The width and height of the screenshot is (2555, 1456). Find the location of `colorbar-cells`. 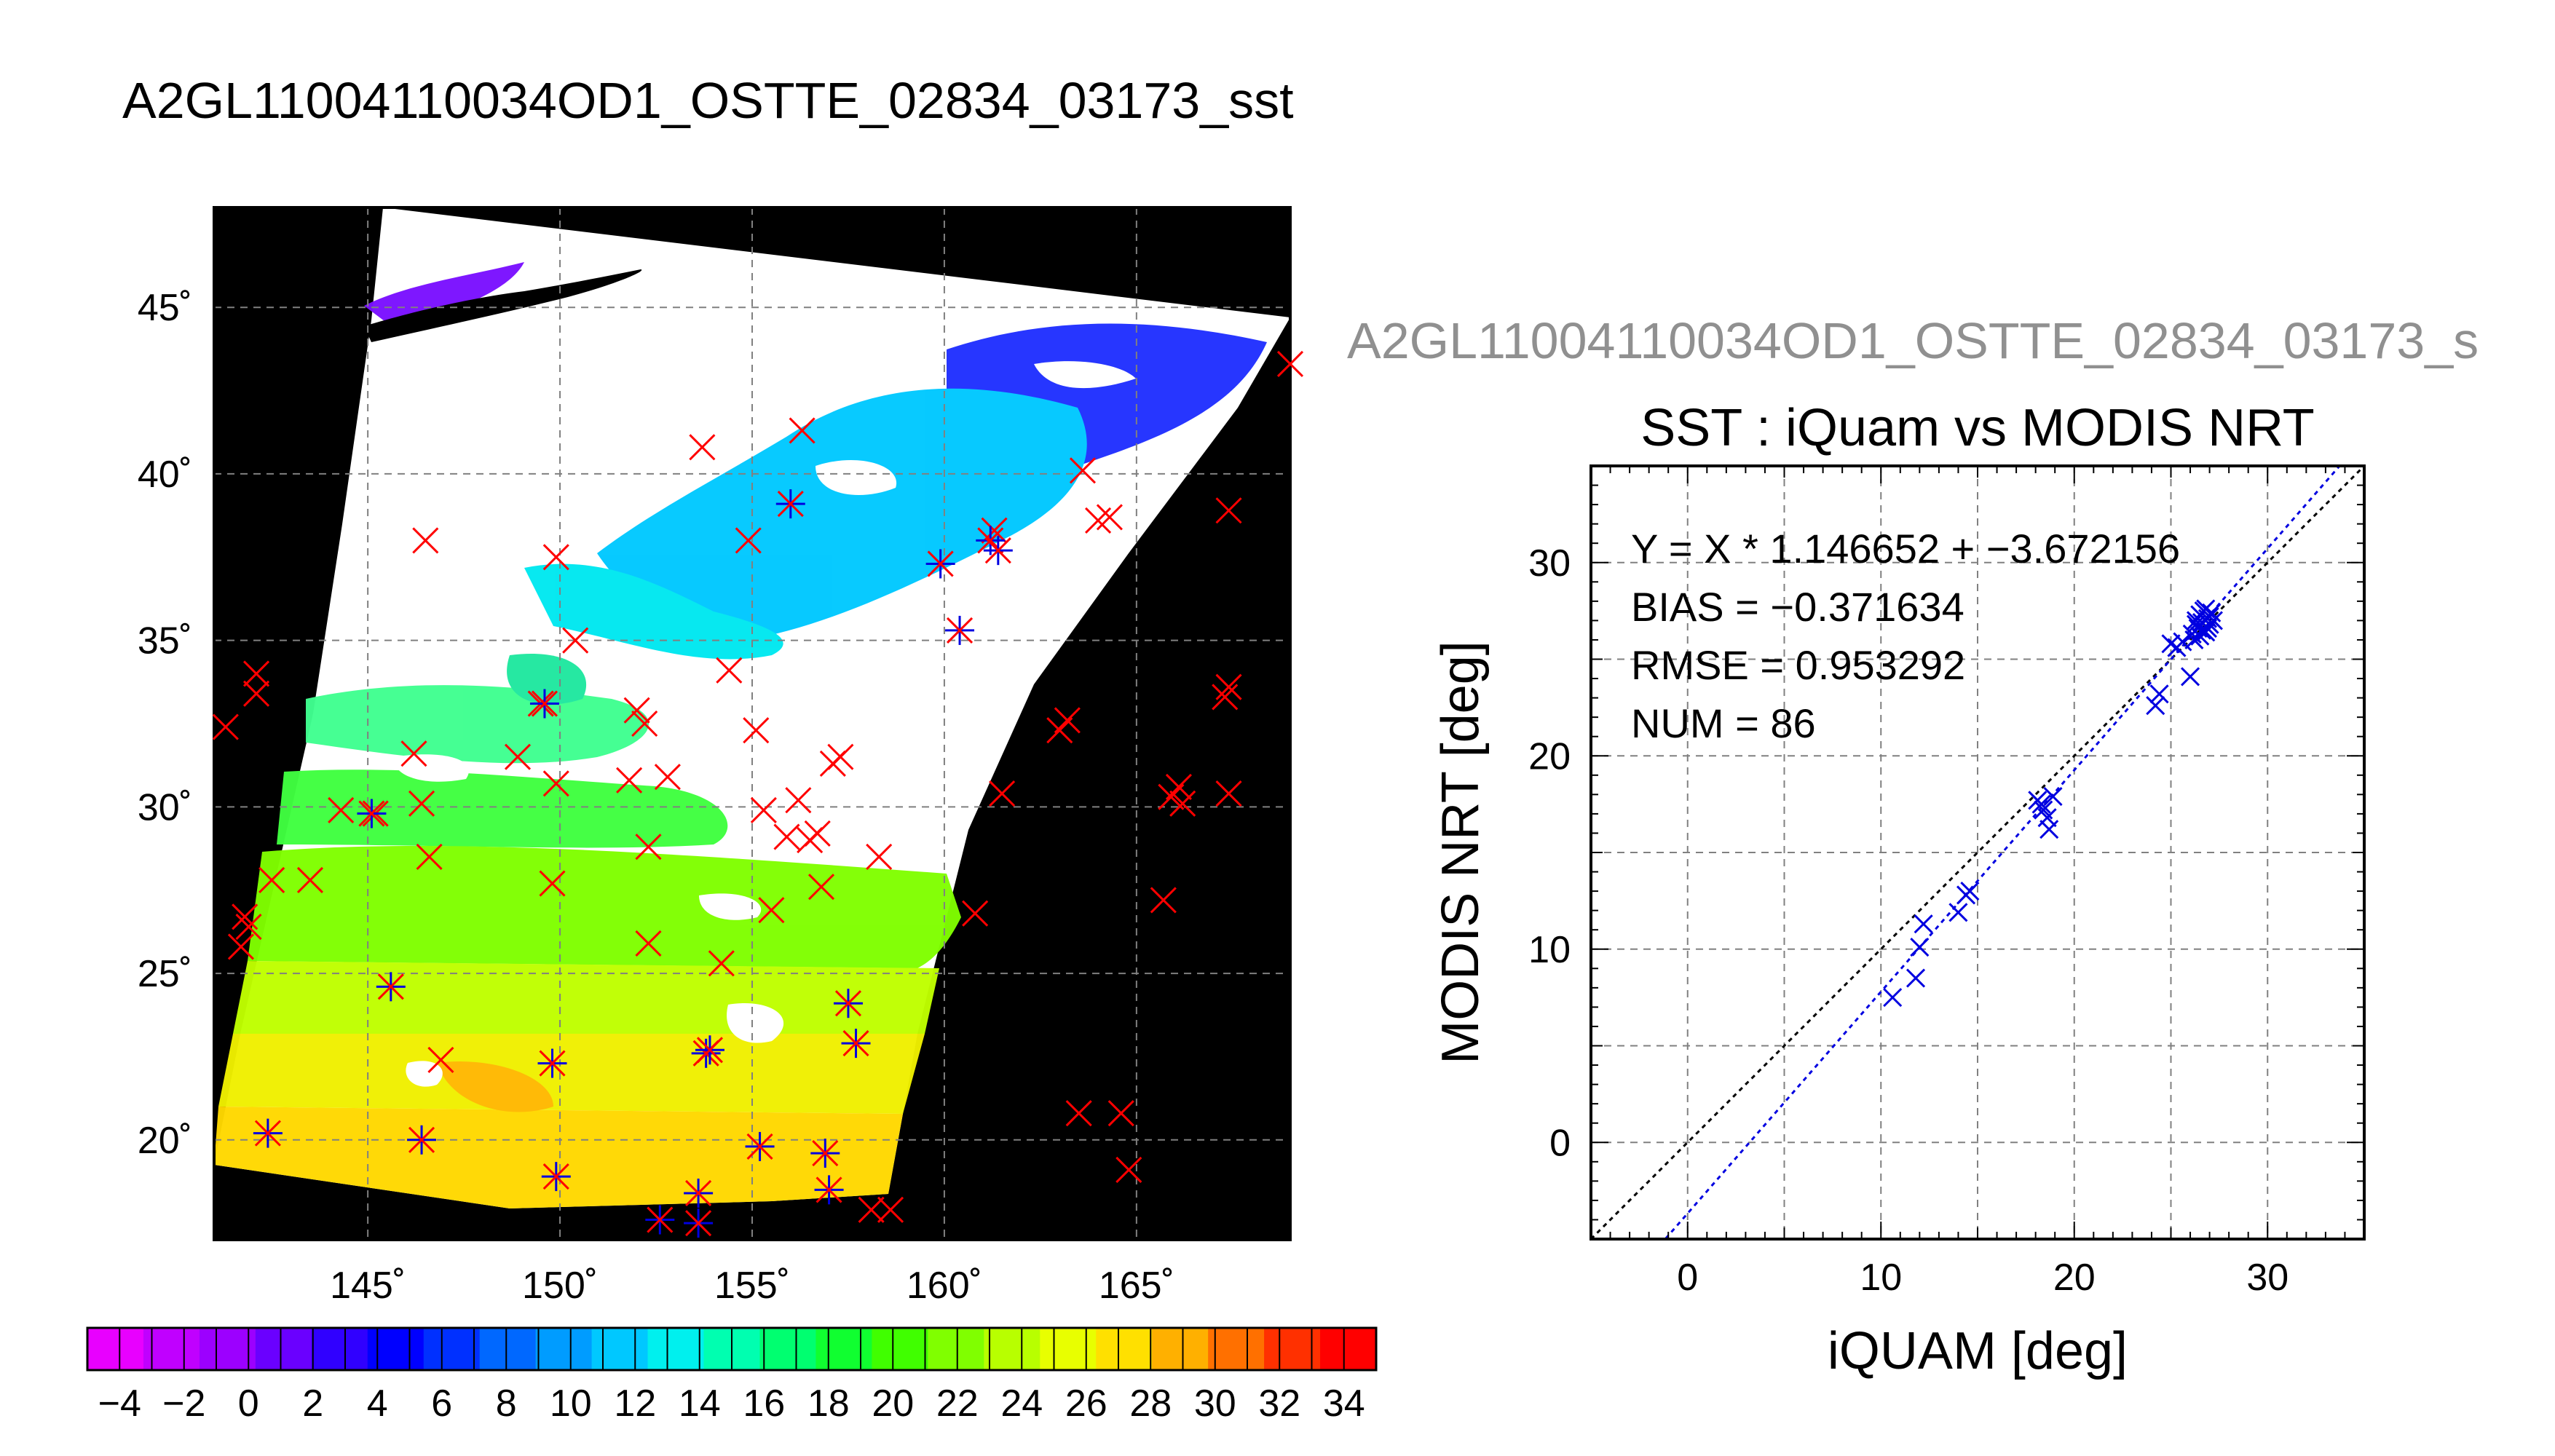

colorbar-cells is located at coordinates (732, 1349).